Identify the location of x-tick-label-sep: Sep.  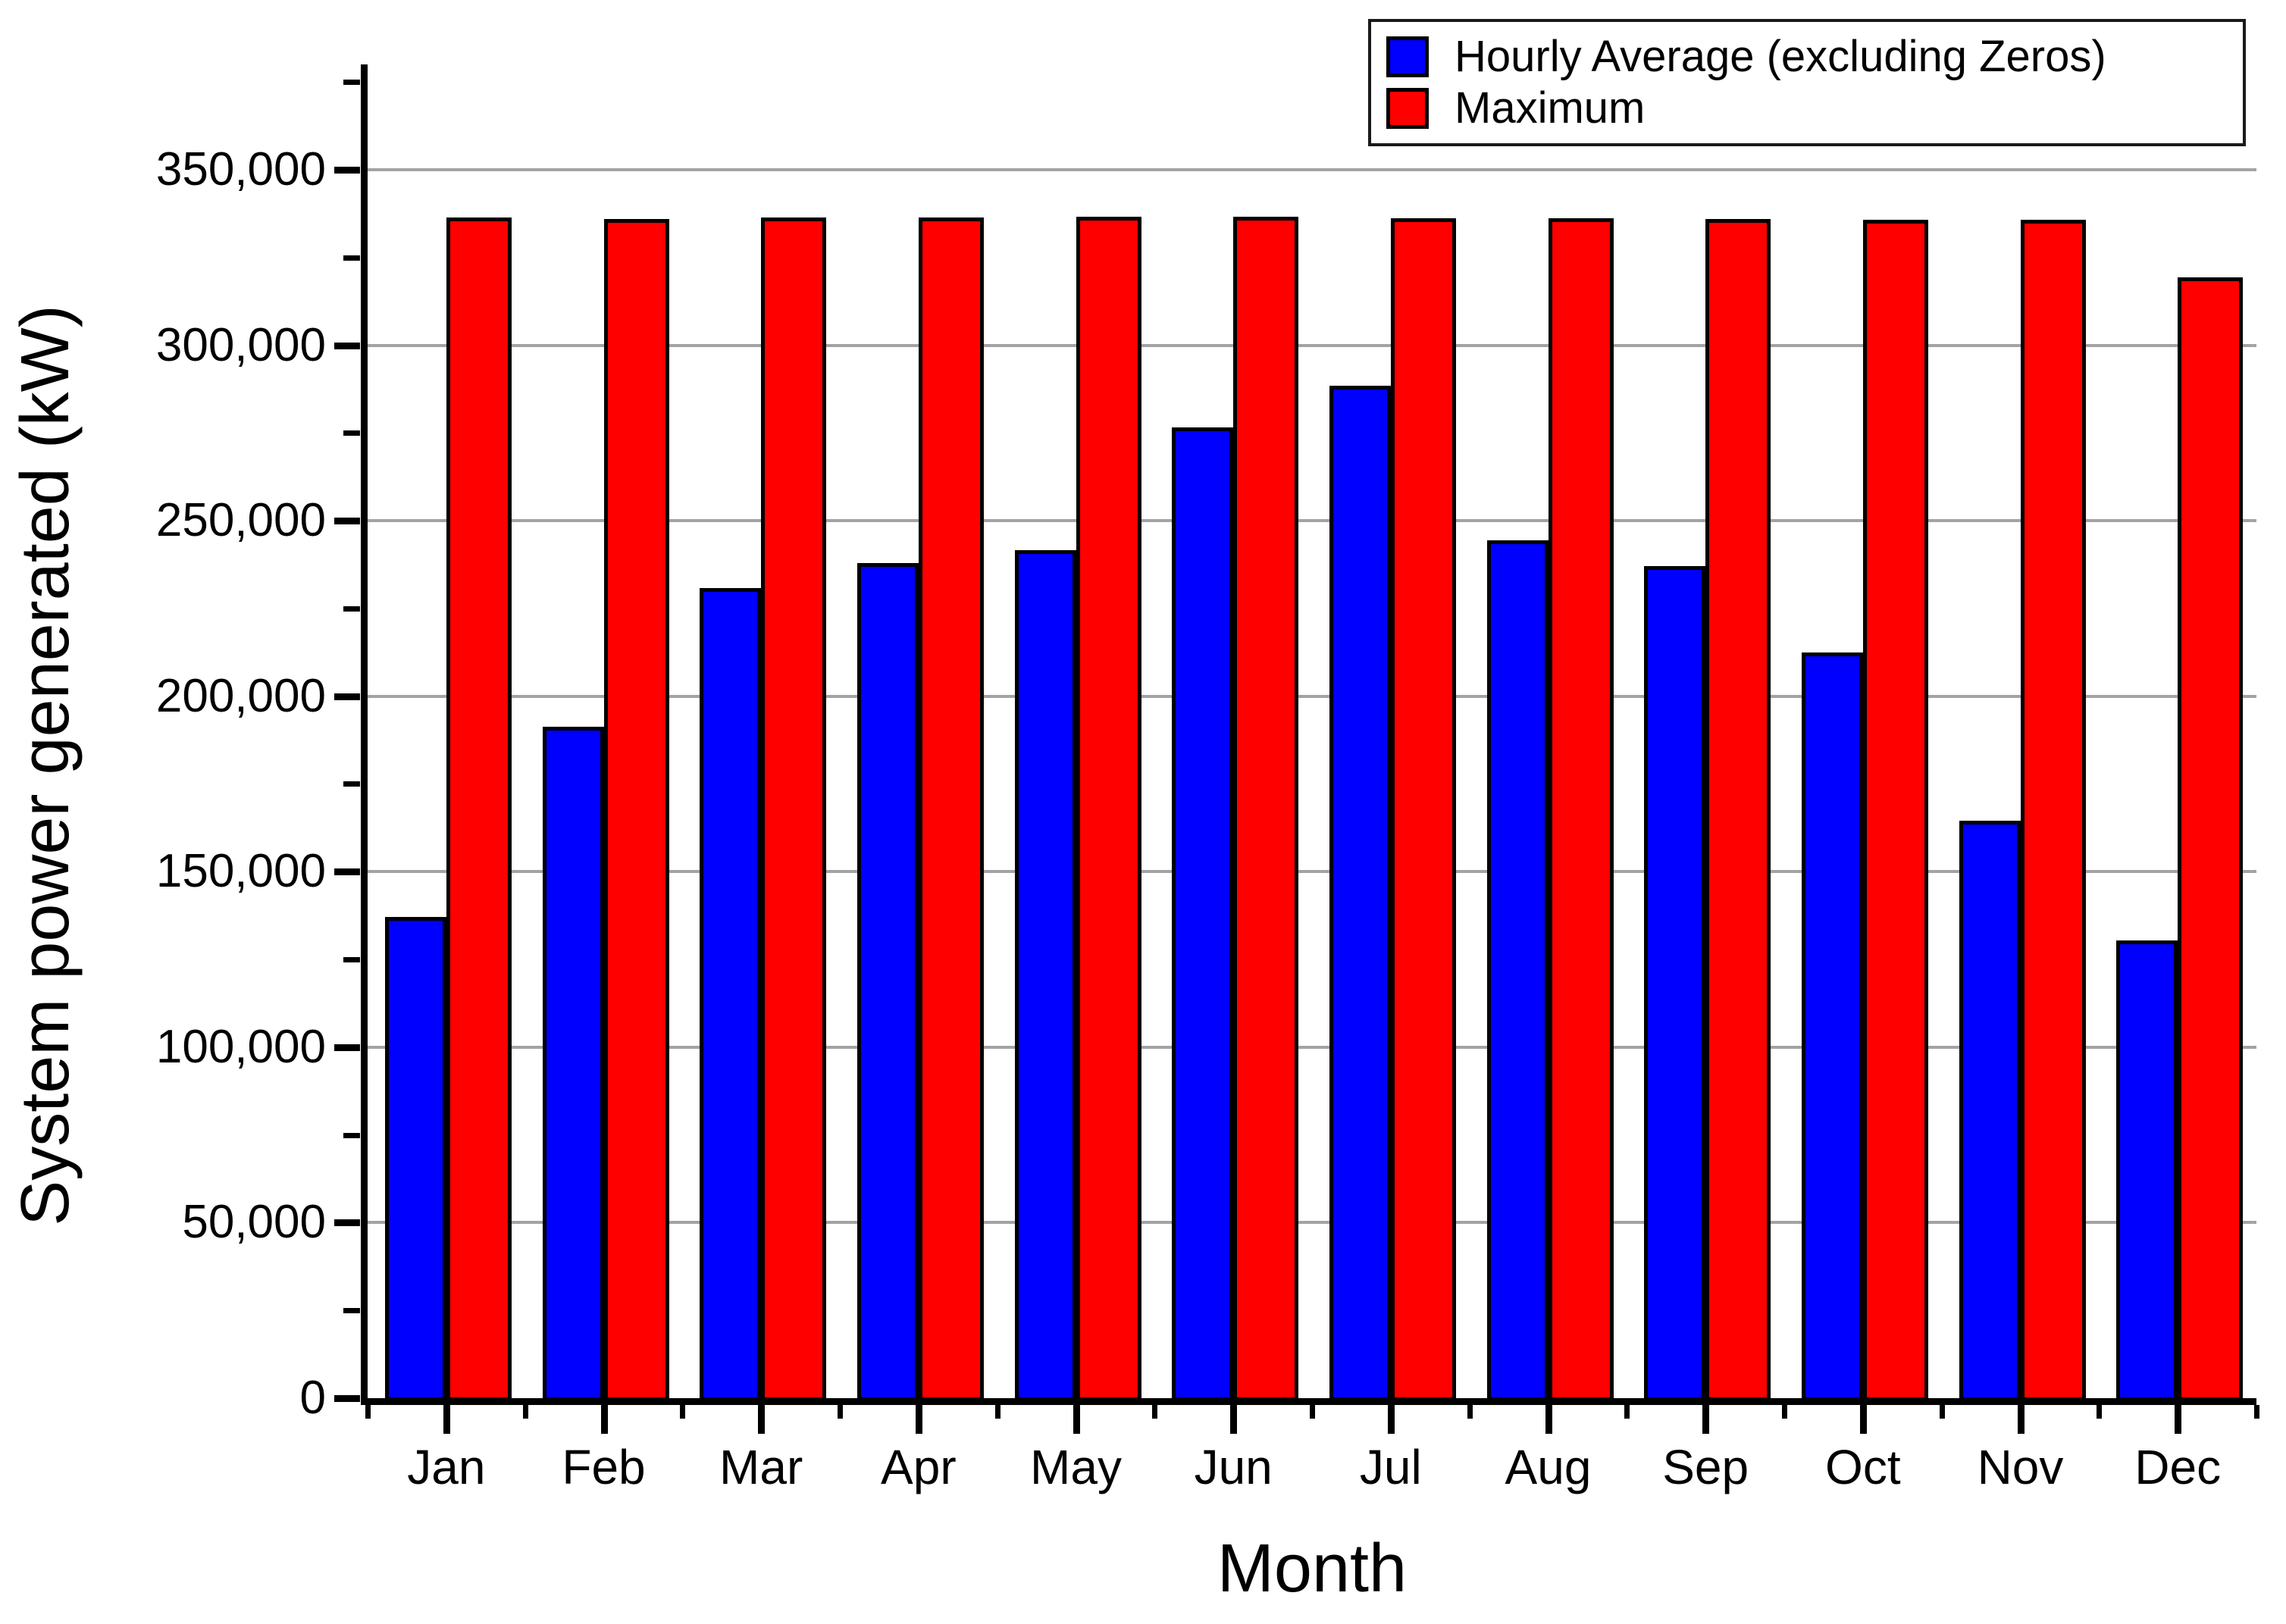
(1705, 1467).